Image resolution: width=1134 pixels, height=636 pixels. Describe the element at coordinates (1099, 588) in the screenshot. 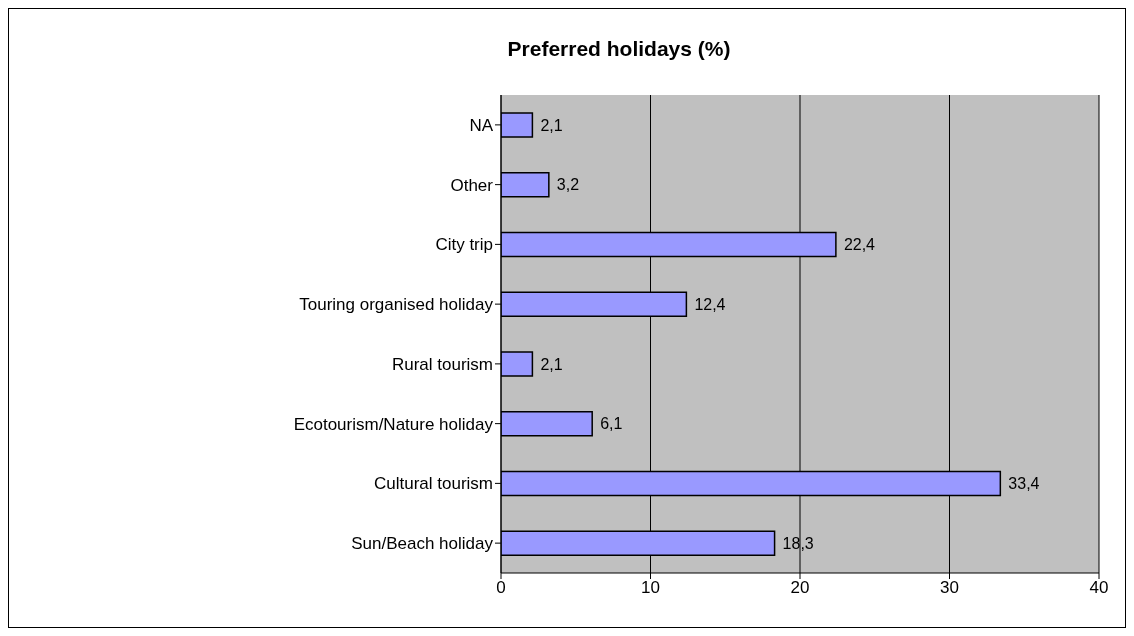

I see `x-tick-label: 40` at that location.